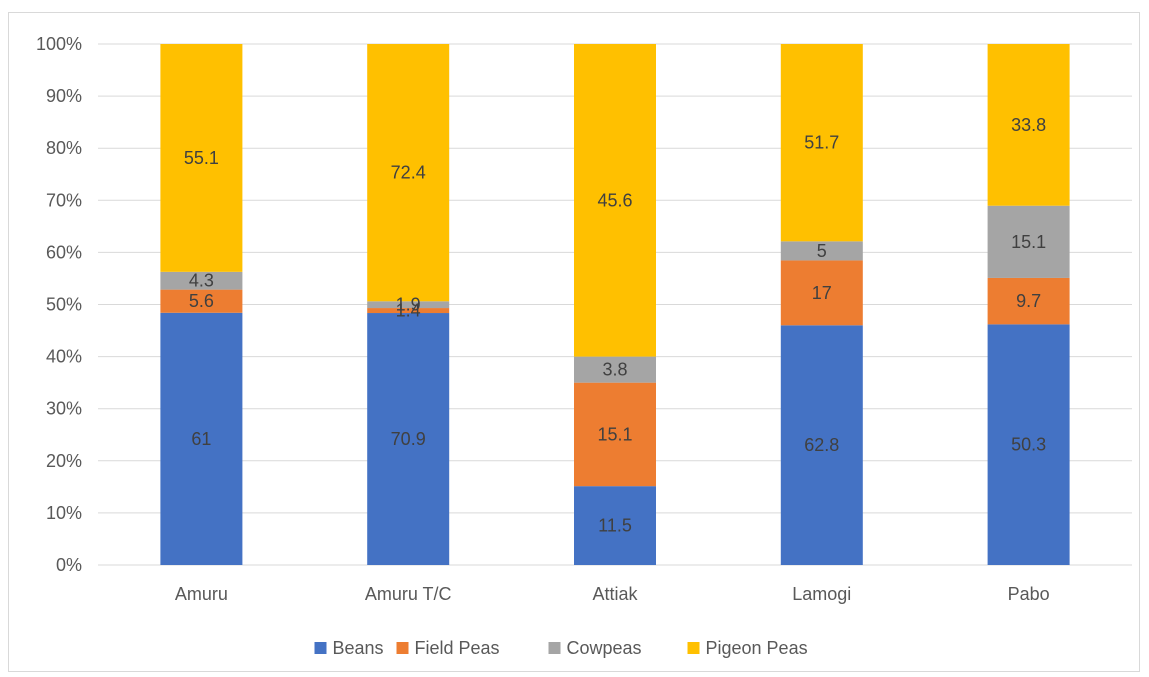 This screenshot has width=1149, height=677. I want to click on data-label: 61, so click(201, 439).